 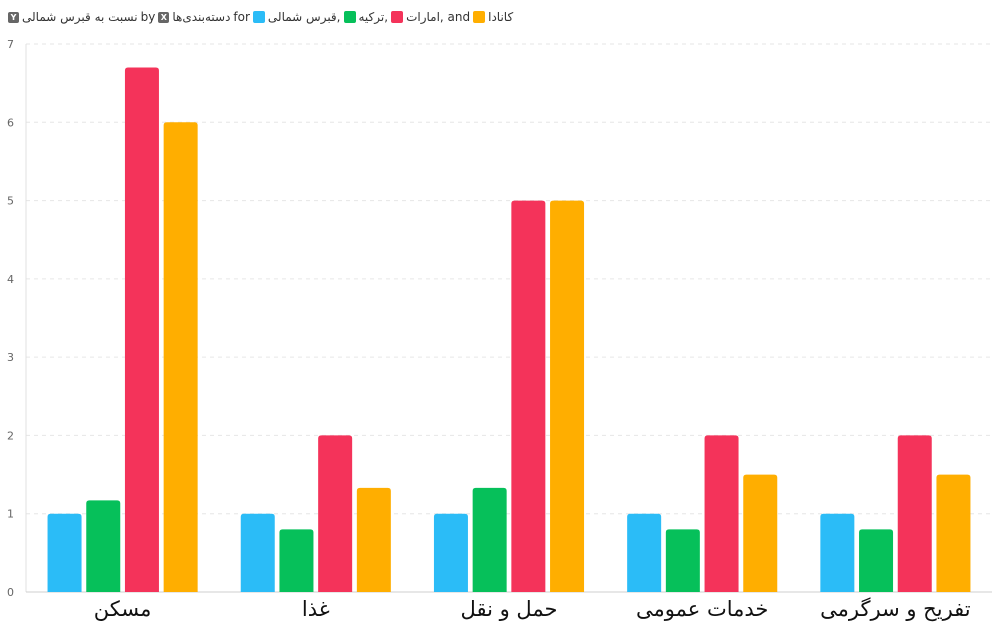 I want to click on y-tick-label: 7, so click(x=10, y=44).